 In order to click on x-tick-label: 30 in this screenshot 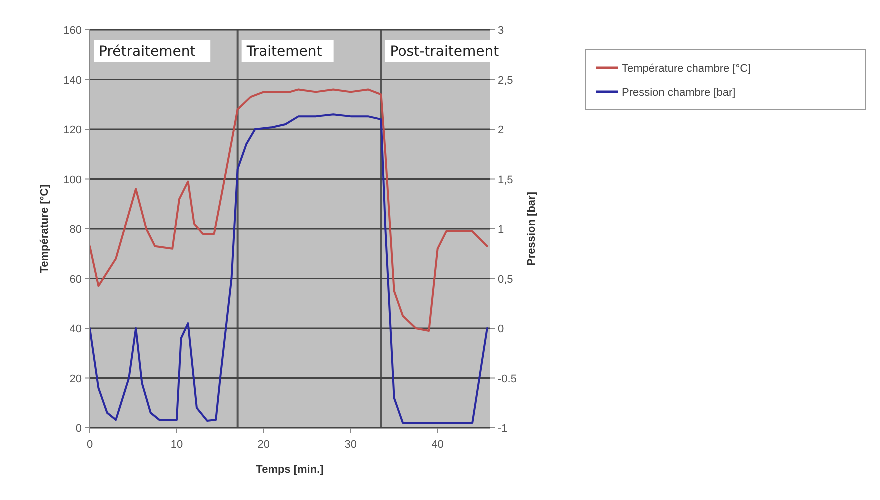, I will do `click(350, 445)`.